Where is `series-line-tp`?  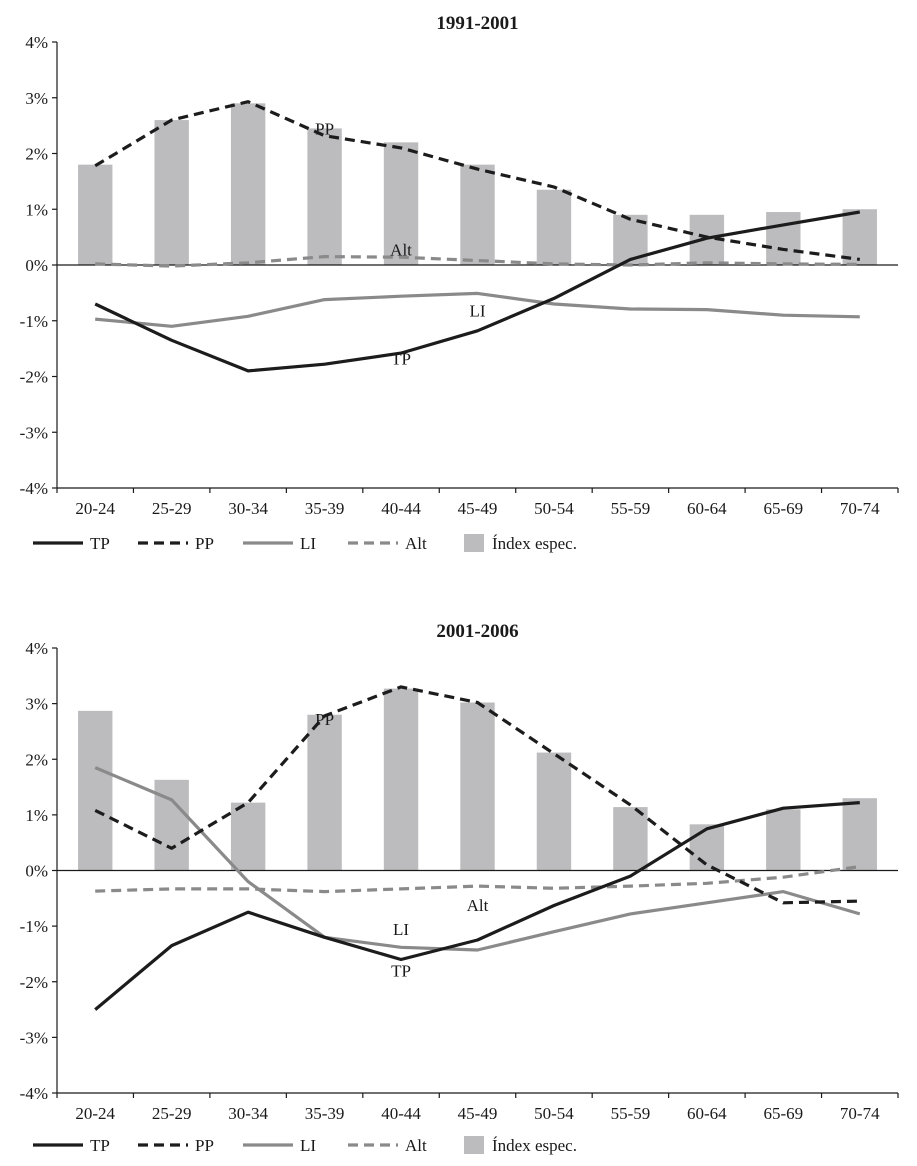 series-line-tp is located at coordinates (477, 291).